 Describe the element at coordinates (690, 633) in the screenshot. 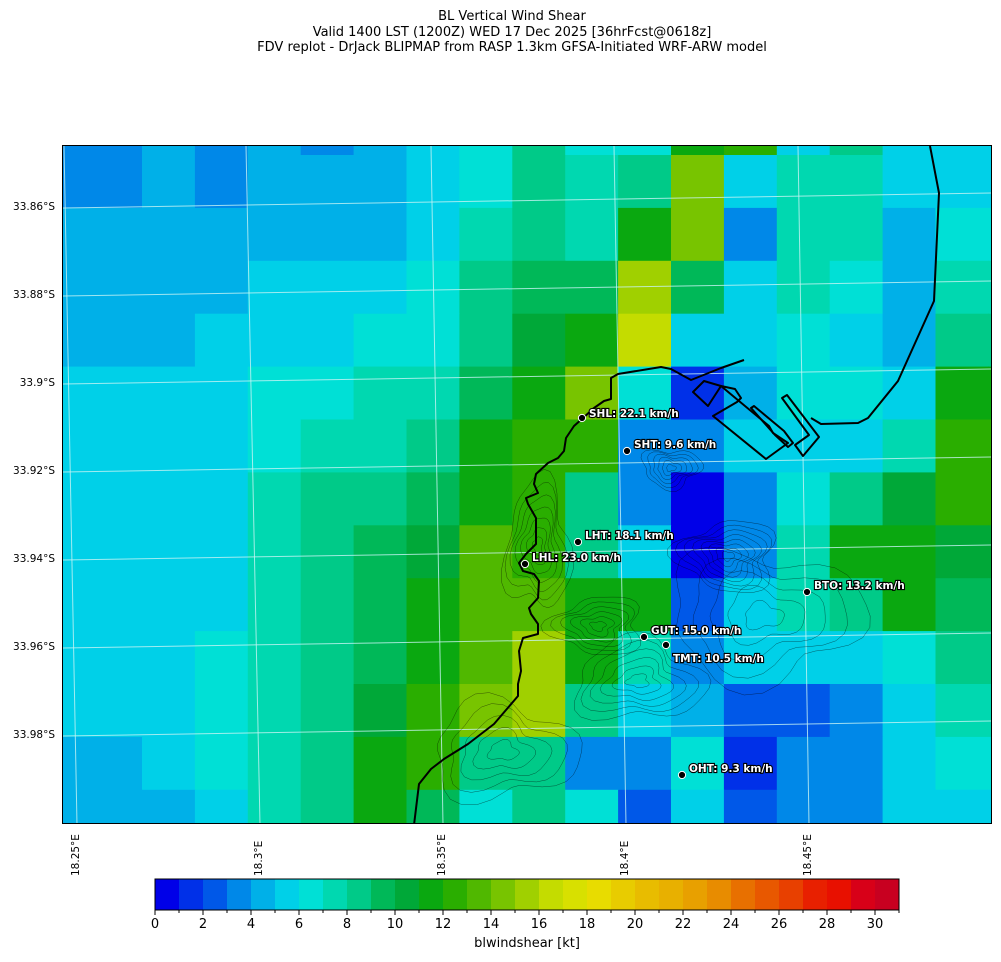

I see `station-marker: GUT: 15.0 km/h` at that location.